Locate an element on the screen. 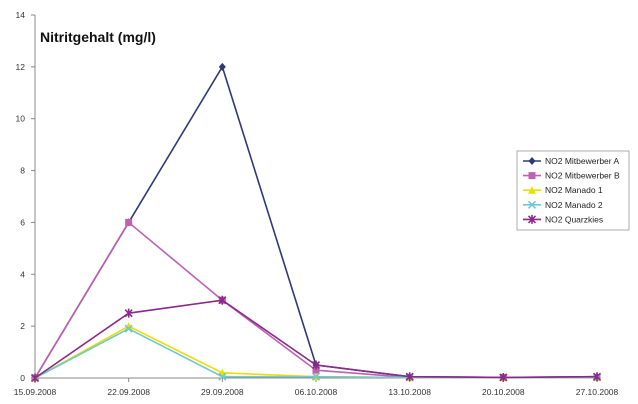 Image resolution: width=638 pixels, height=404 pixels. y-tick-label: 10 is located at coordinates (21, 119).